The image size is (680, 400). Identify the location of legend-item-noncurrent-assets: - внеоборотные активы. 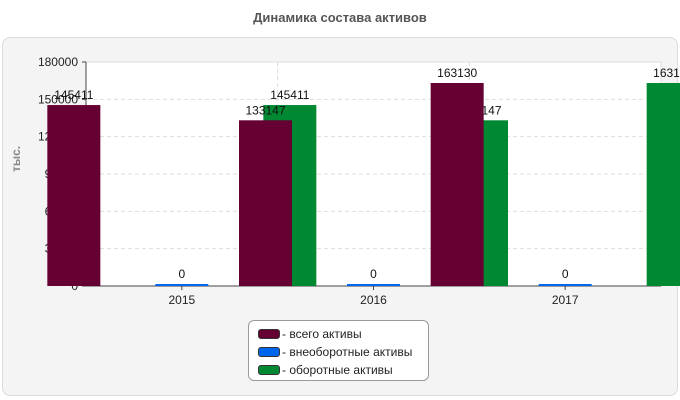
(343, 352).